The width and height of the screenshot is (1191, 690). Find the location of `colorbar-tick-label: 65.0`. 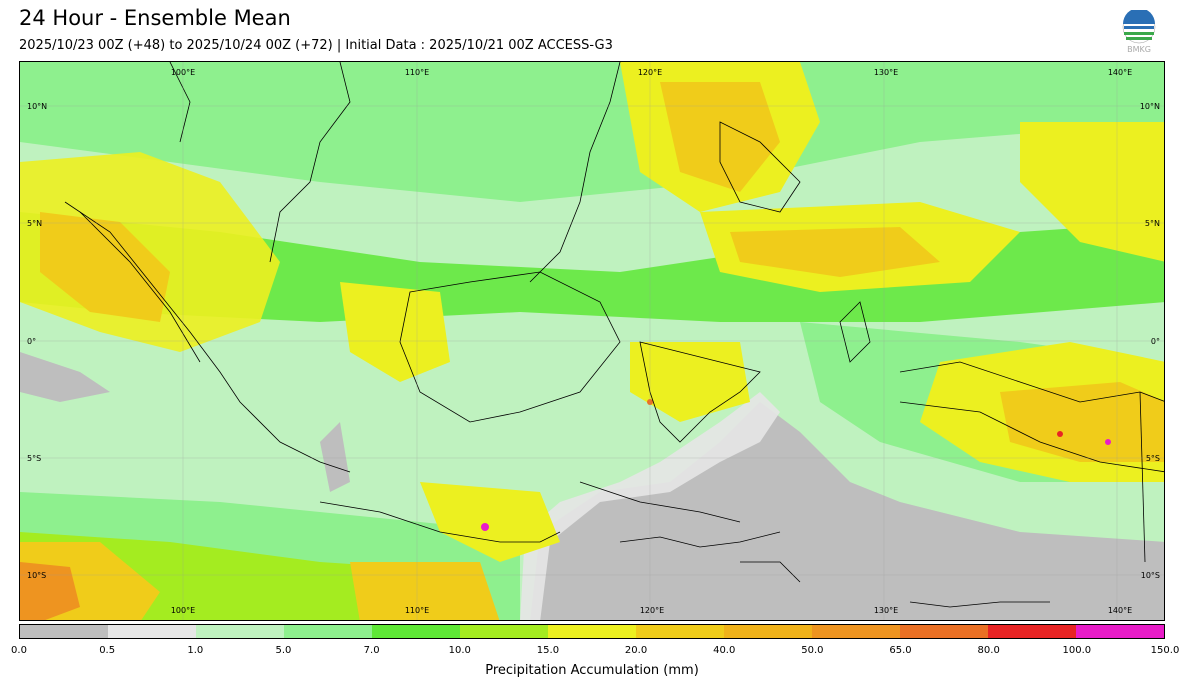

colorbar-tick-label: 65.0 is located at coordinates (900, 650).